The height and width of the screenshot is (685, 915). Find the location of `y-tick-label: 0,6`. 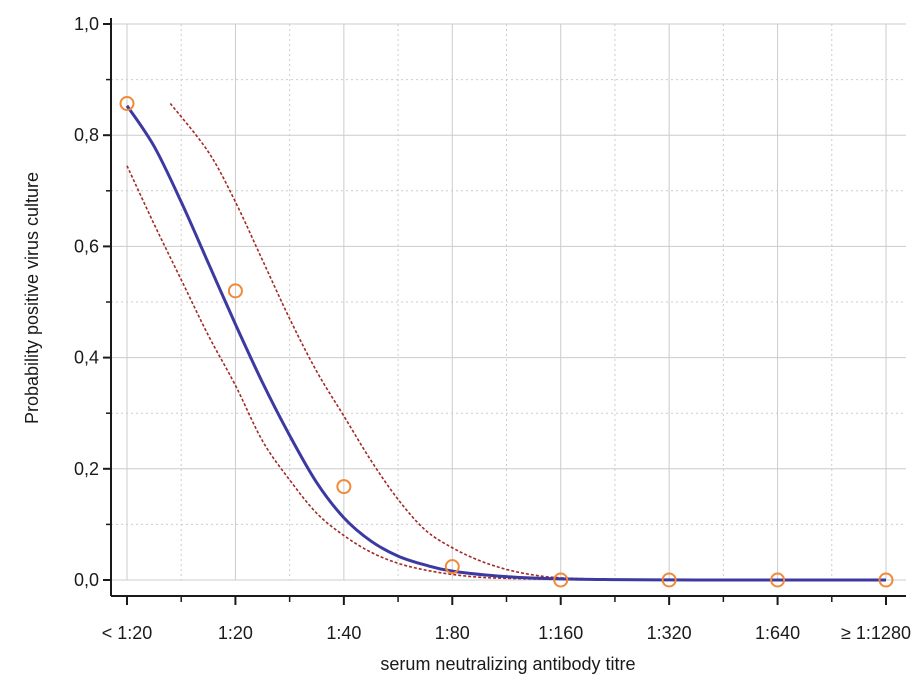

y-tick-label: 0,6 is located at coordinates (86, 246).